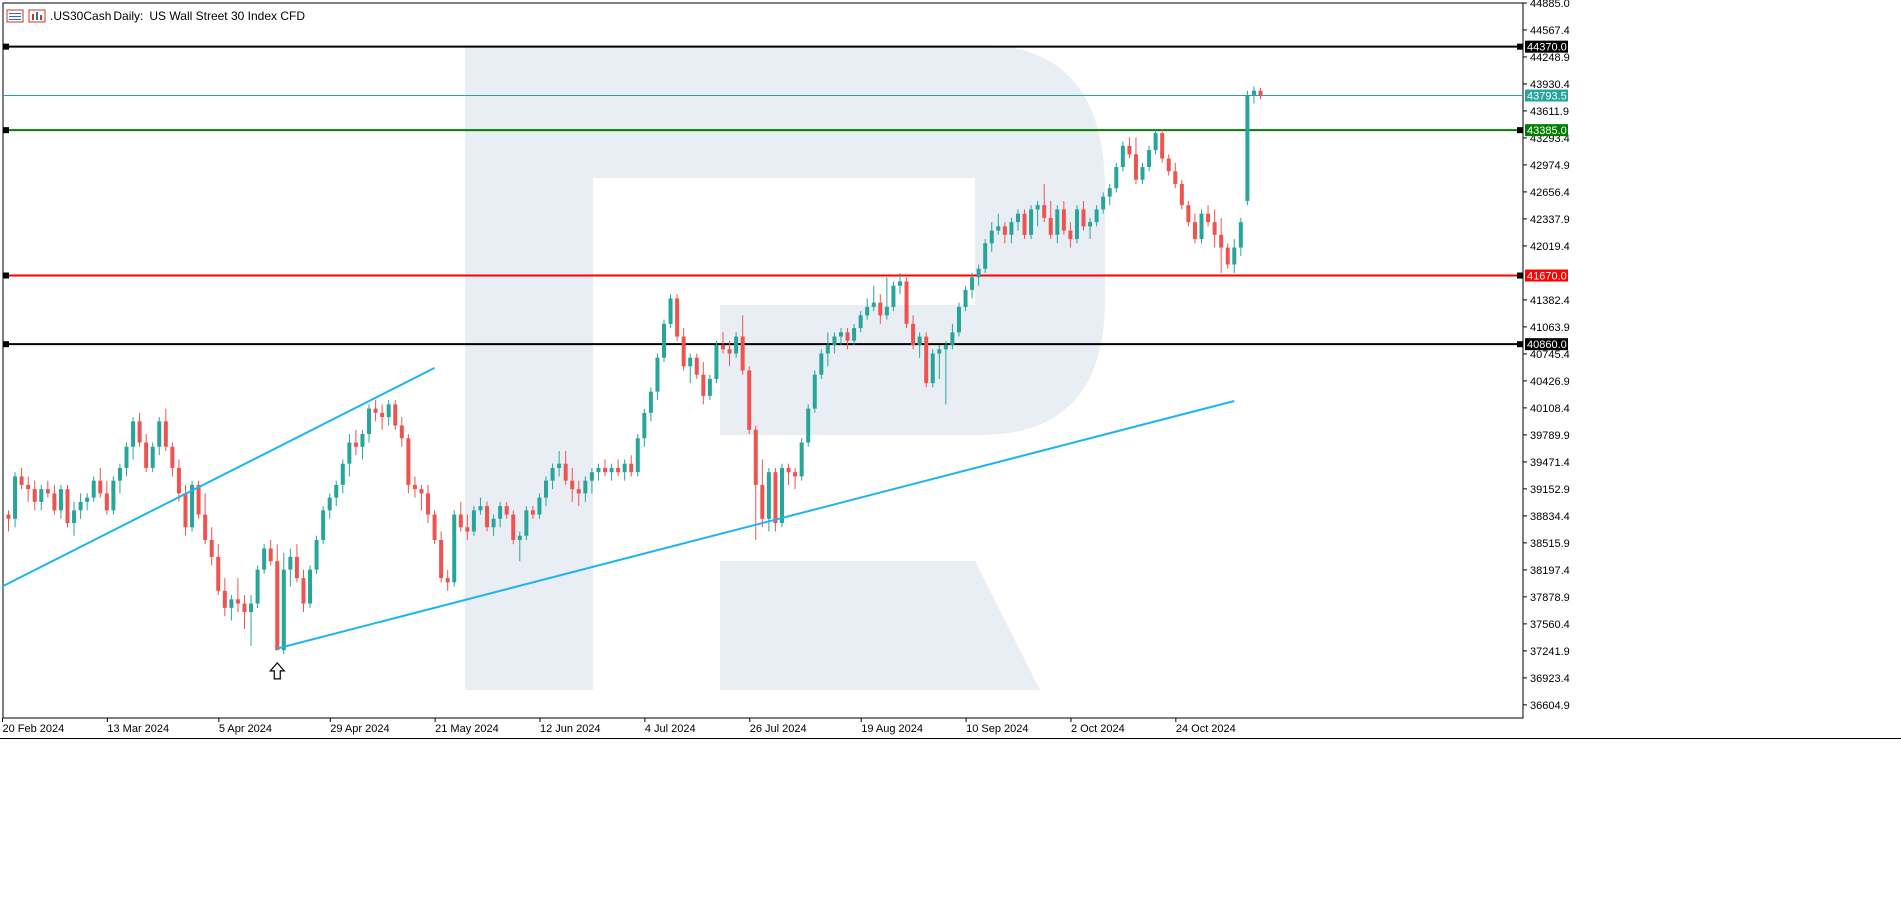 The image size is (1901, 902). What do you see at coordinates (1550, 409) in the screenshot?
I see `y-tick-label: 40108.4` at bounding box center [1550, 409].